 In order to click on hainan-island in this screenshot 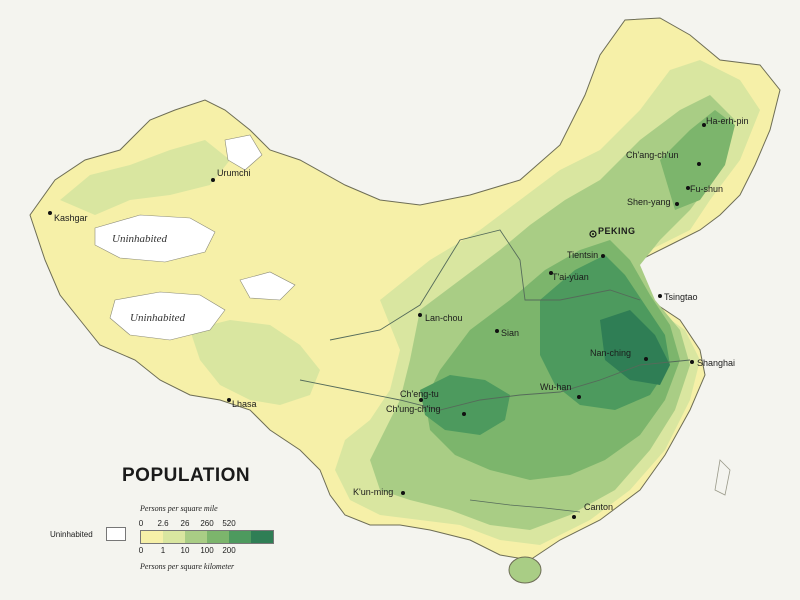, I will do `click(525, 570)`.